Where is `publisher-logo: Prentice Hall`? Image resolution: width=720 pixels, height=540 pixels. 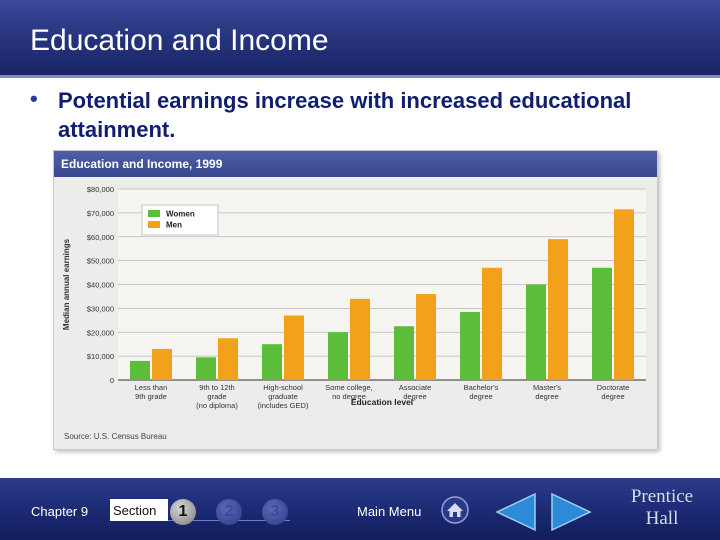 publisher-logo: Prentice Hall is located at coordinates (662, 510).